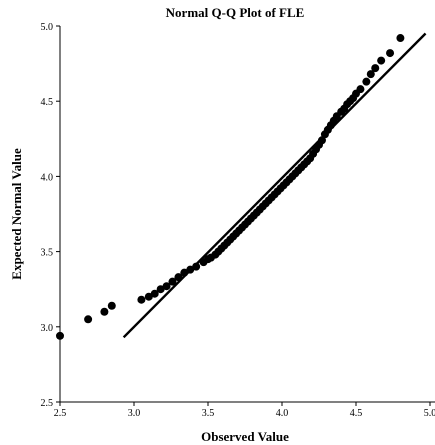  Describe the element at coordinates (16, 214) in the screenshot. I see `y-axis-title: Expected Normal Value` at that location.